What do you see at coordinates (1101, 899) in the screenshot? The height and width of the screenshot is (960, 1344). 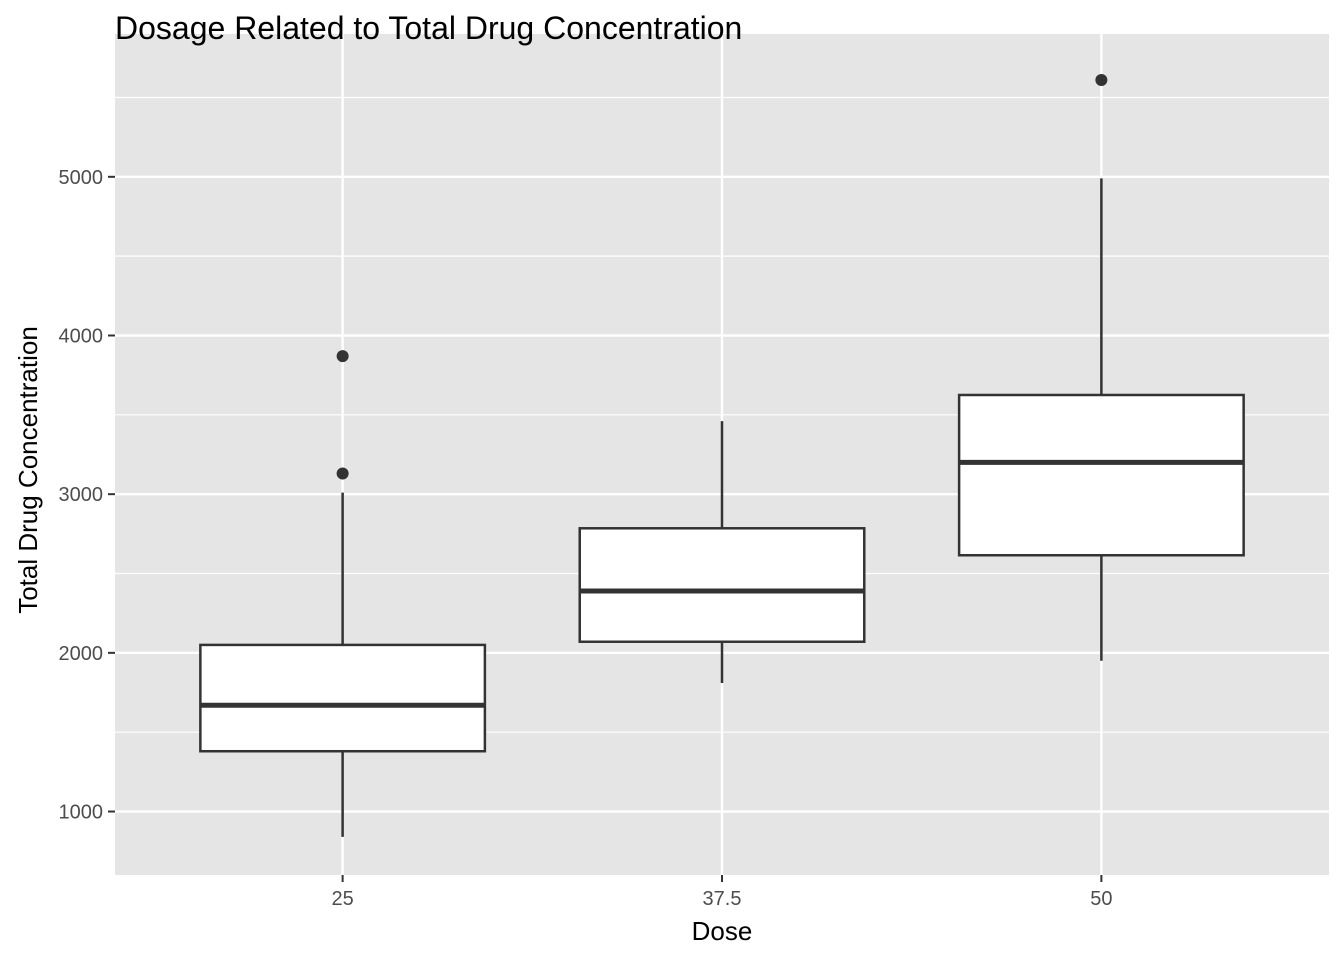 I see `x-tick-label: 50` at bounding box center [1101, 899].